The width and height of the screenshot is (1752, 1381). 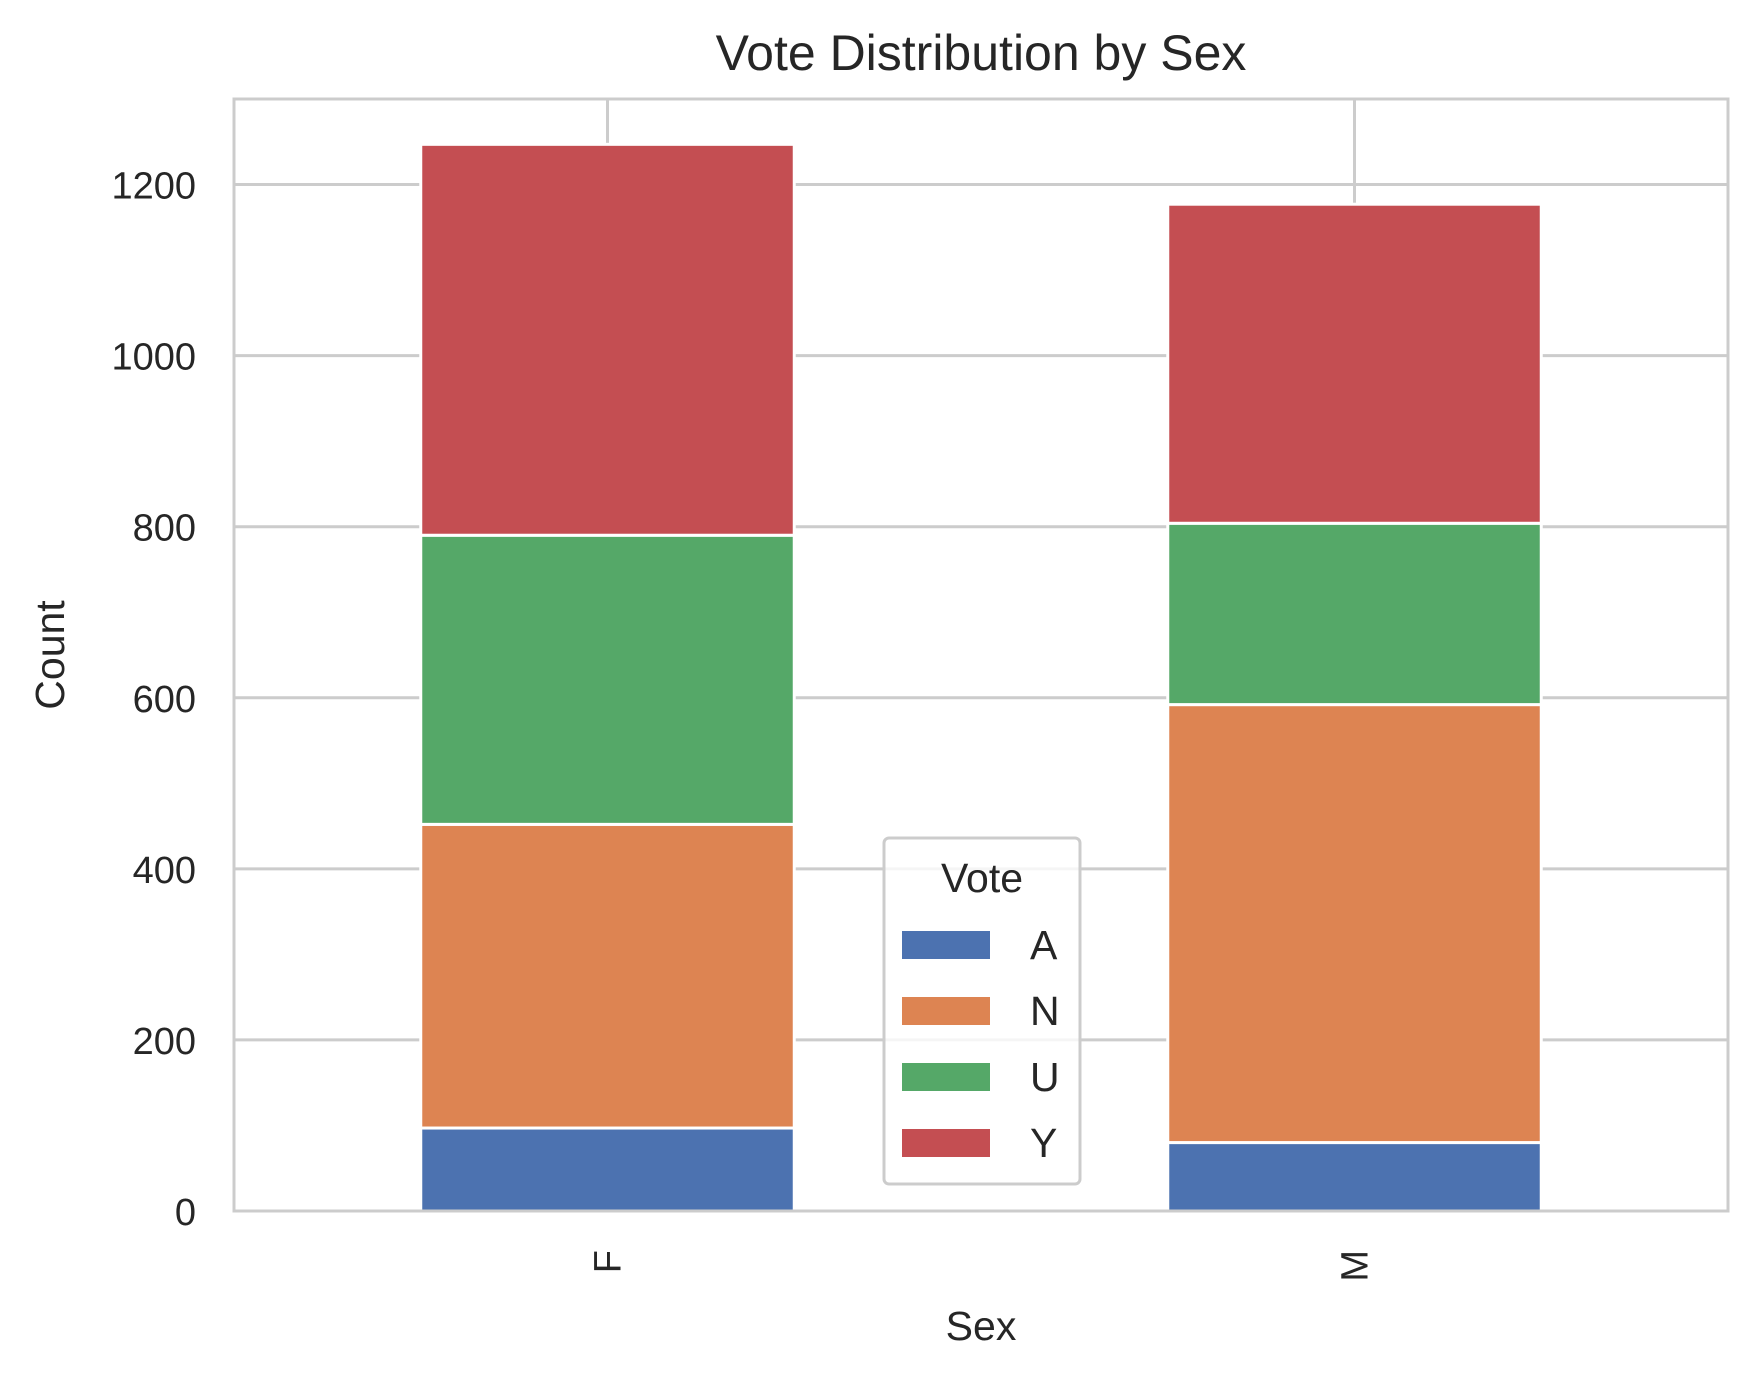 What do you see at coordinates (185, 1213) in the screenshot?
I see `y-tick-label: 0` at bounding box center [185, 1213].